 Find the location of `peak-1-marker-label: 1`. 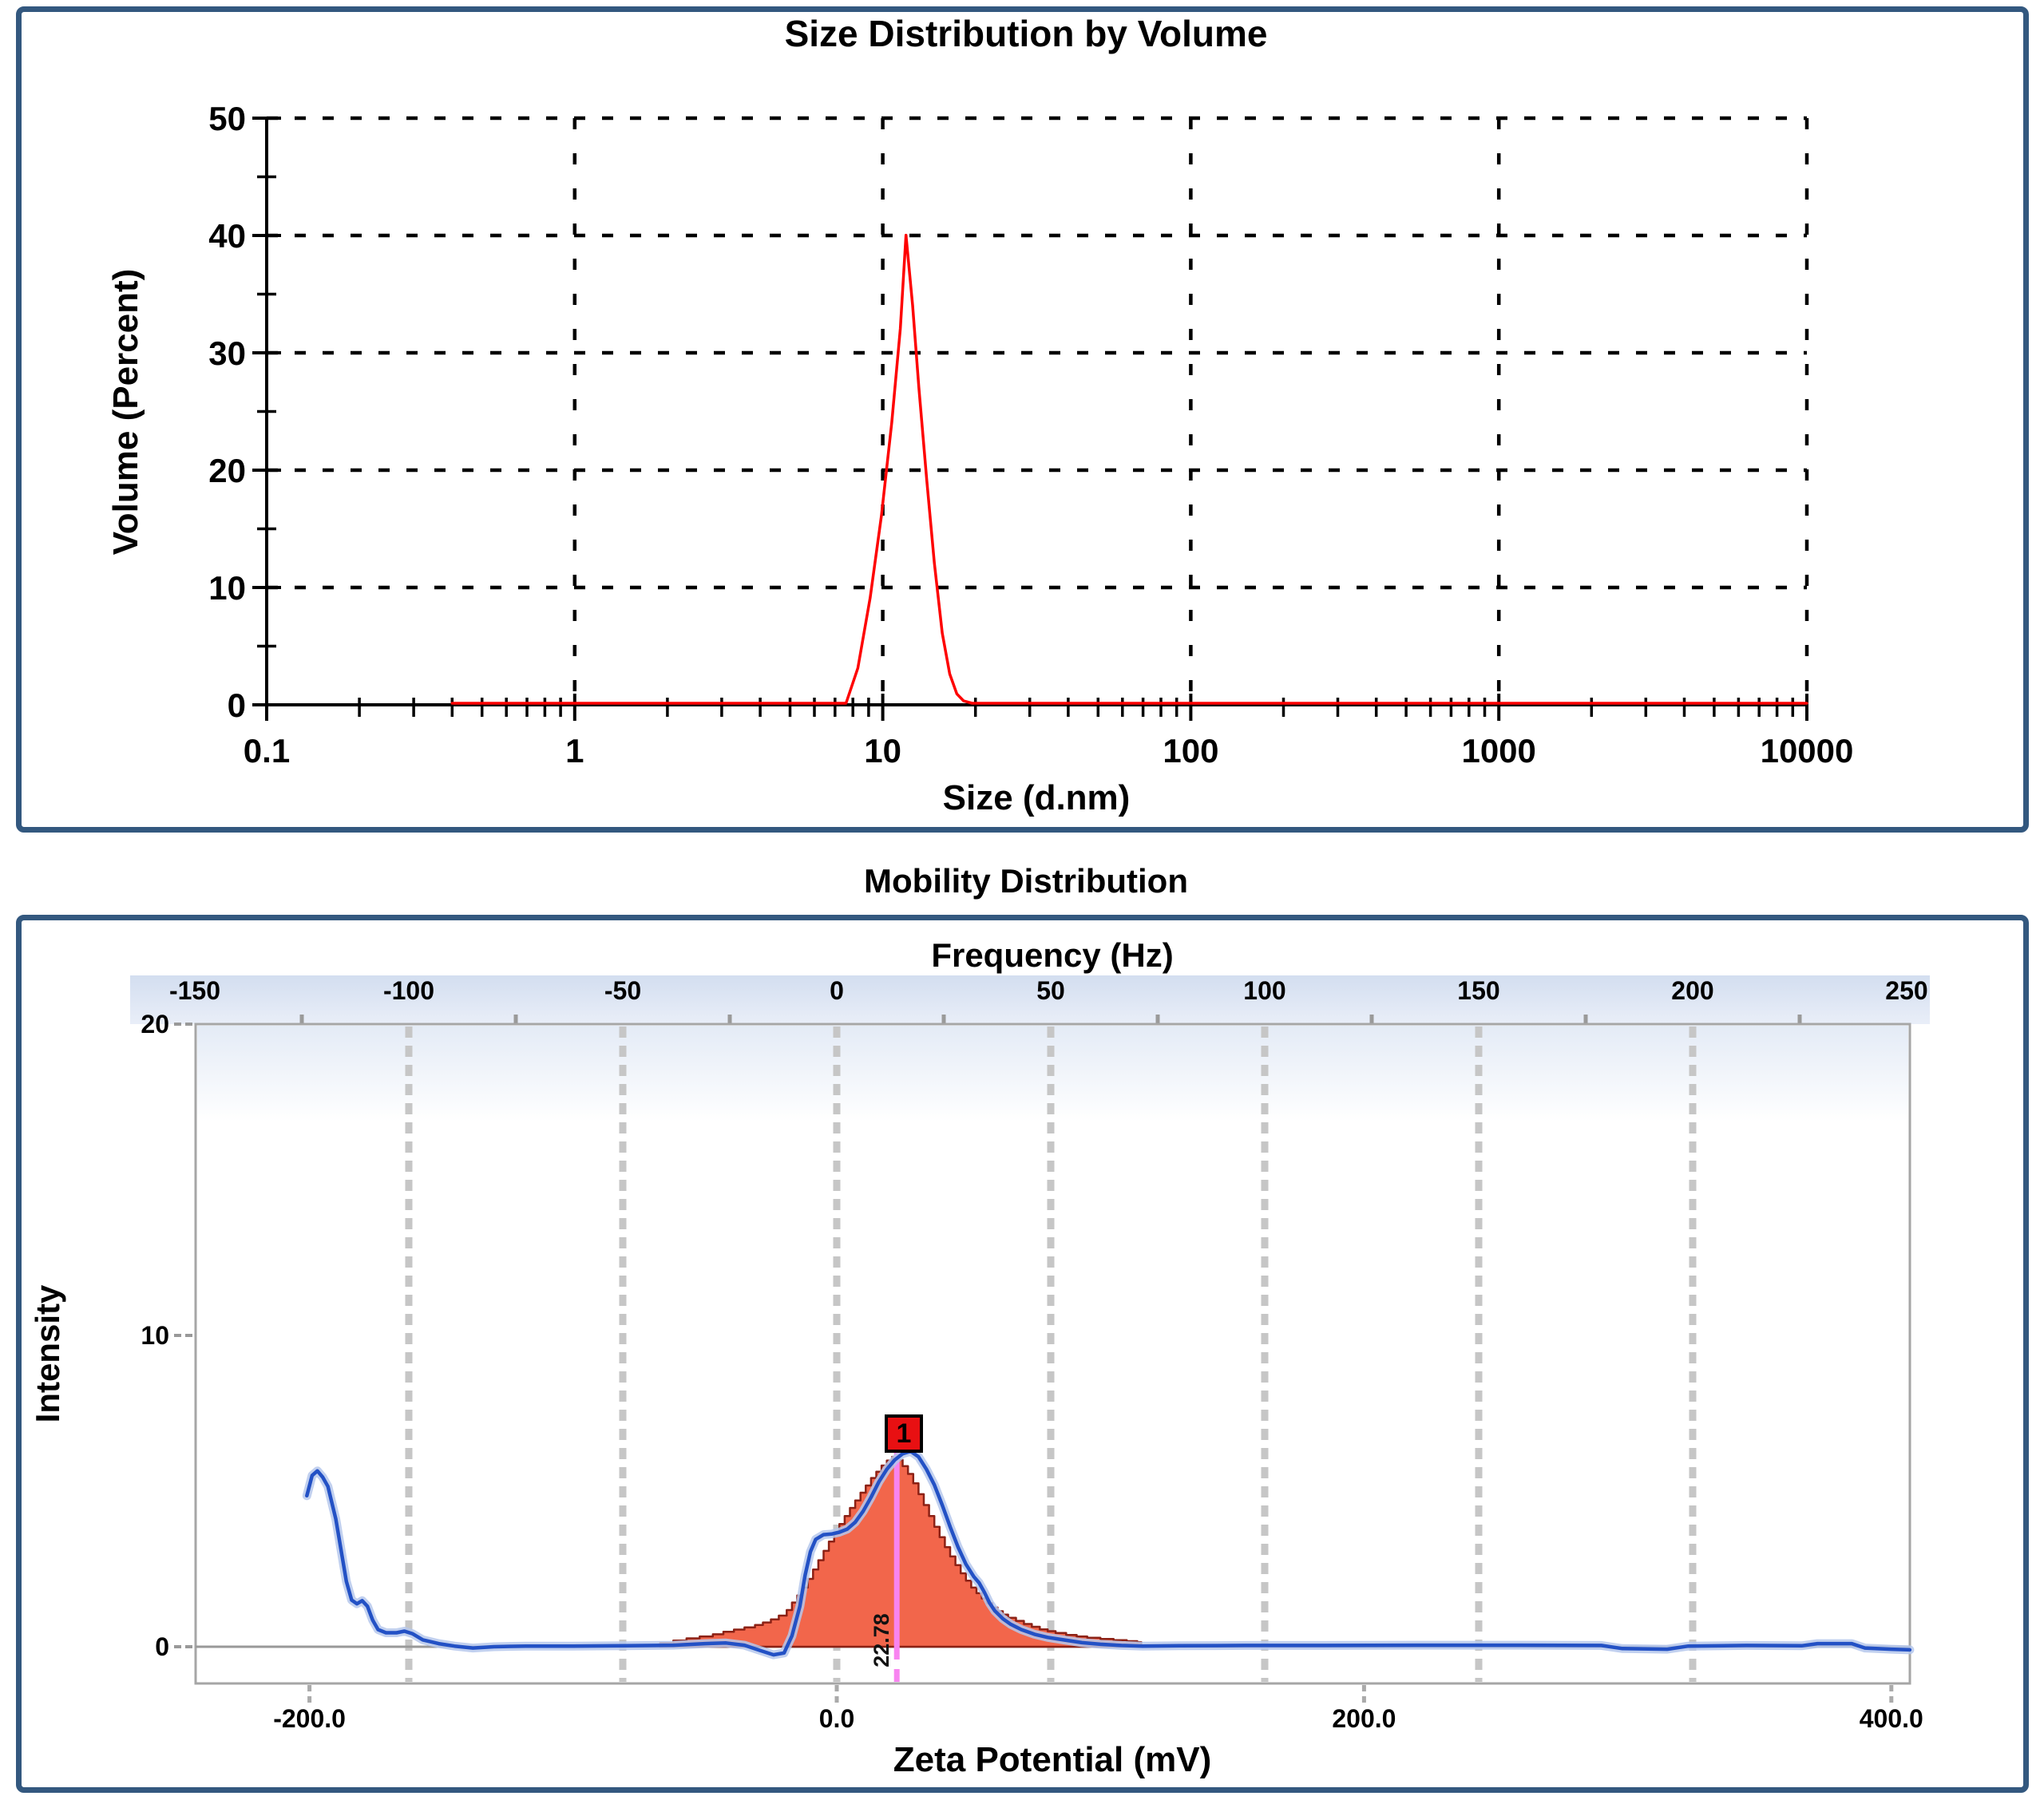

peak-1-marker-label: 1 is located at coordinates (904, 1433).